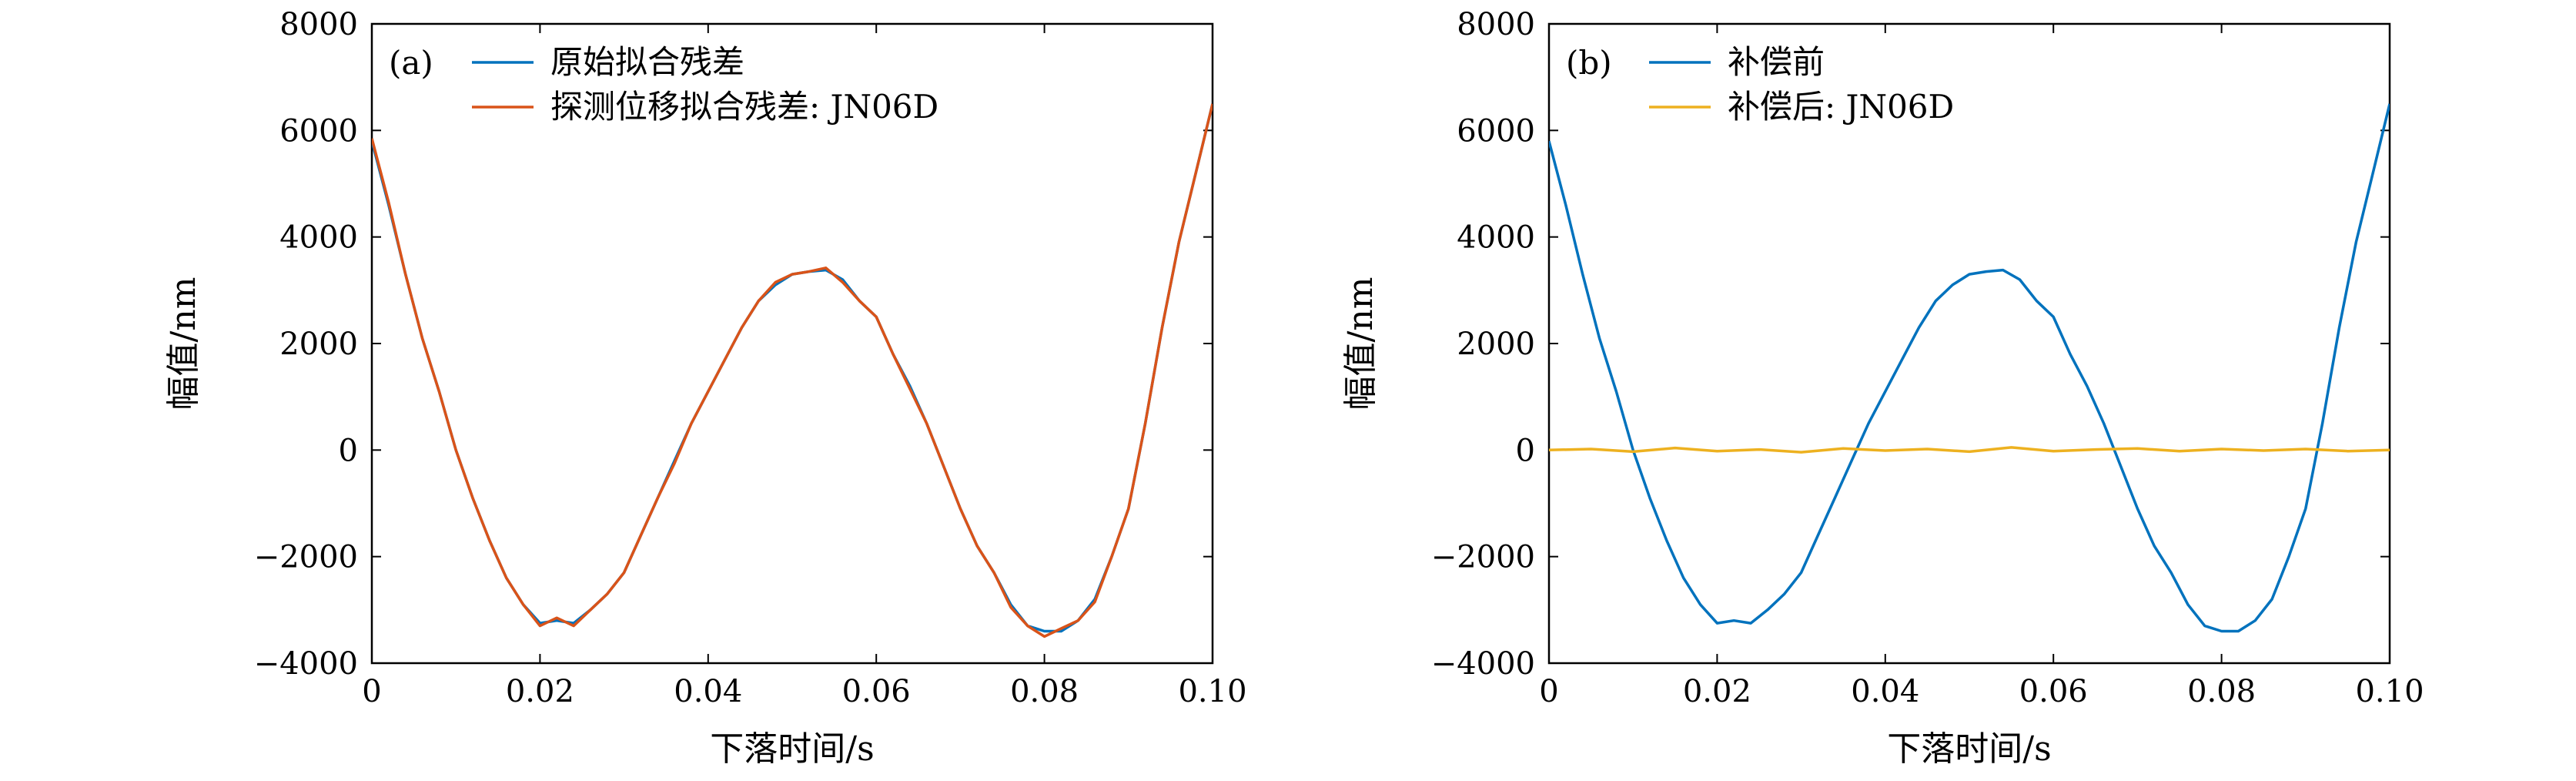 This screenshot has height=781, width=2576. Describe the element at coordinates (1841, 107) in the screenshot. I see `legend-label: 补偿后: JN06D` at that location.